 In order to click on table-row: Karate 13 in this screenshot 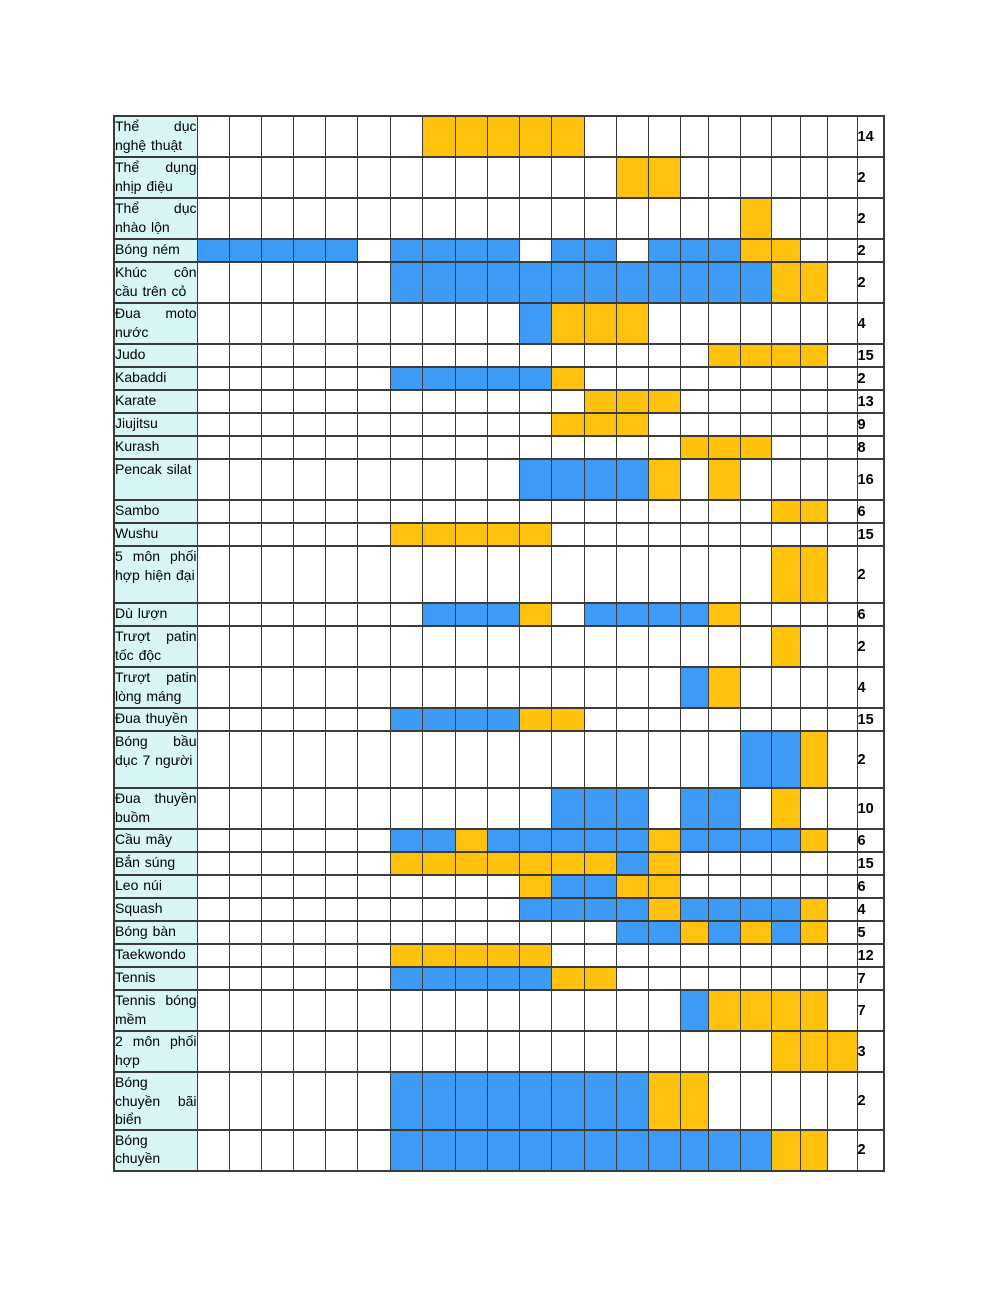, I will do `click(499, 401)`.